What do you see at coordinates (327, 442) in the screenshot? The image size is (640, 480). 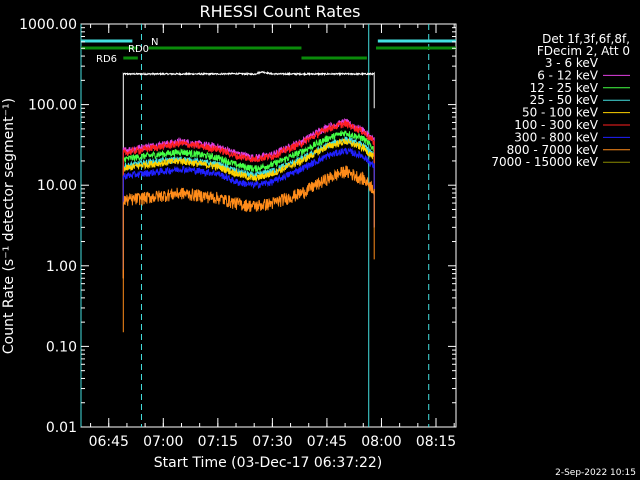 I see `x-tick-label: 07:45` at bounding box center [327, 442].